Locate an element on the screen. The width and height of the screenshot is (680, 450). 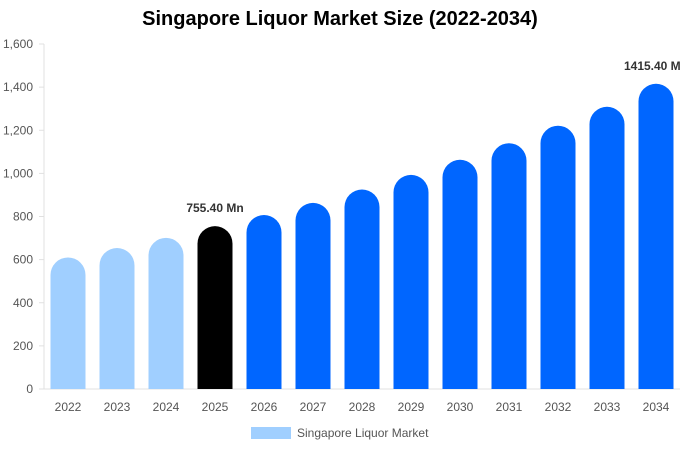
x-tick-label: 2033 is located at coordinates (607, 407).